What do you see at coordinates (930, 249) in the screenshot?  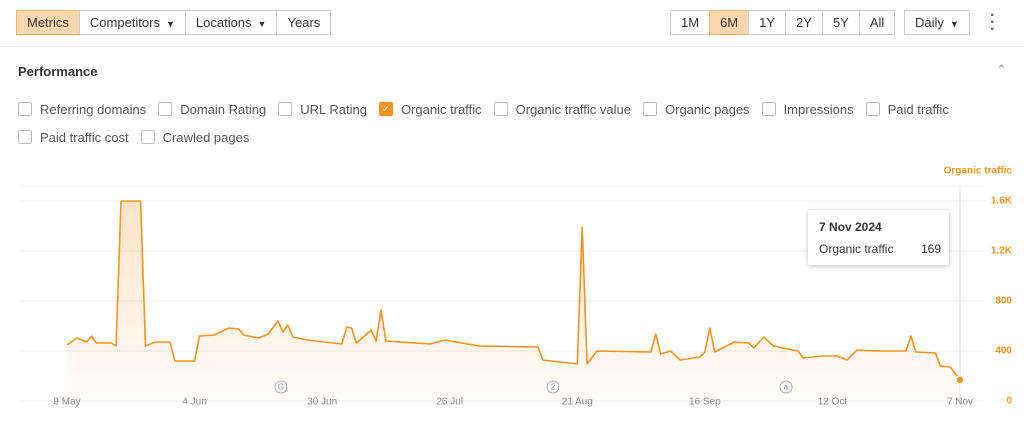 I see `tooltip-value: 169` at bounding box center [930, 249].